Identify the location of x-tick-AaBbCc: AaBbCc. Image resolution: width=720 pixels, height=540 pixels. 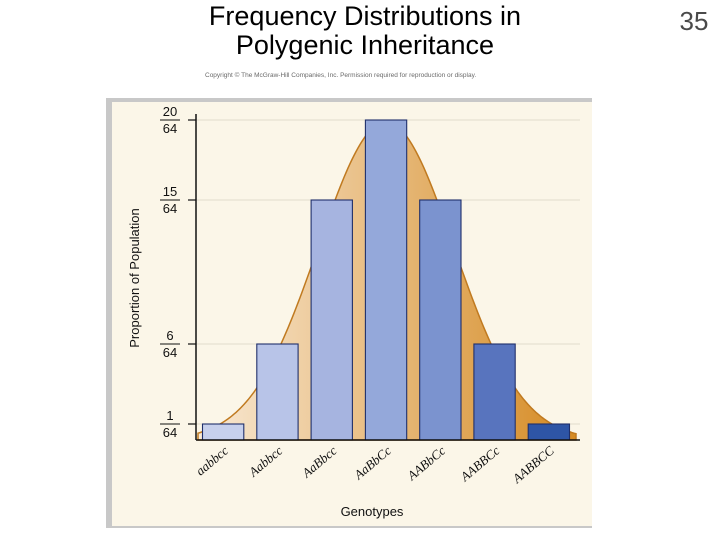
(372, 463).